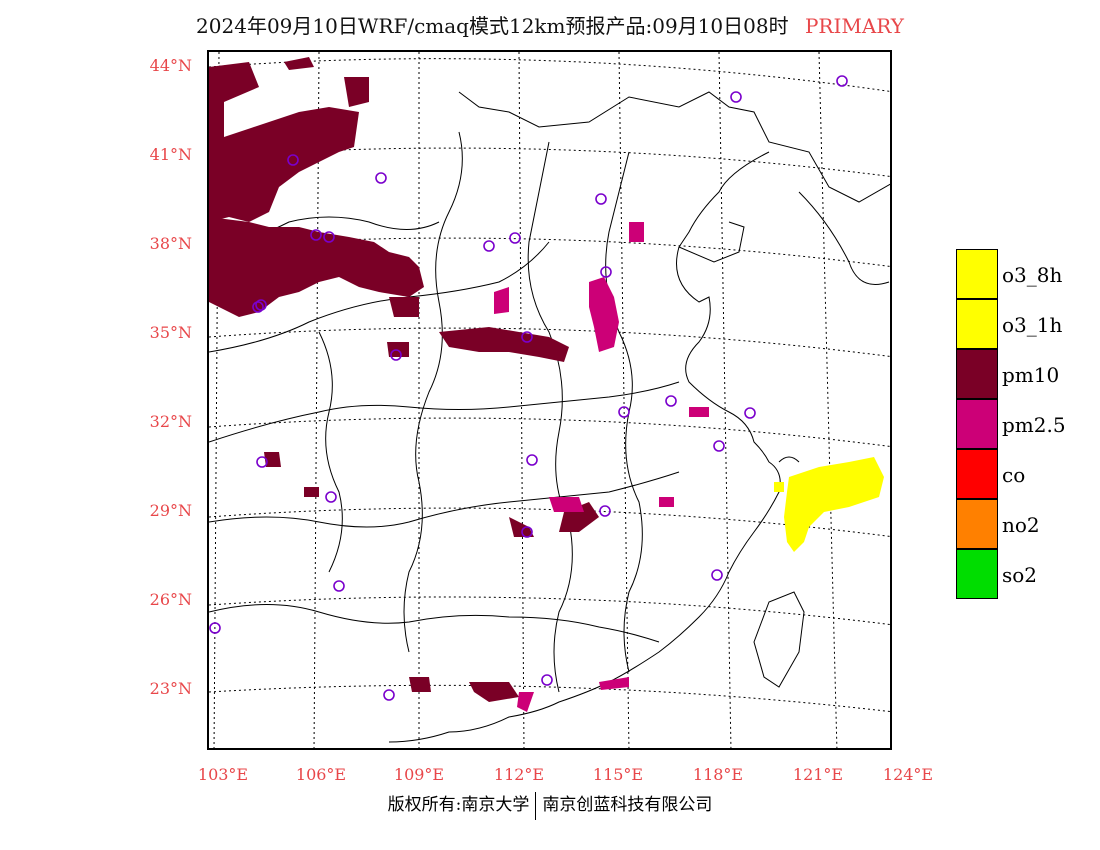 The width and height of the screenshot is (1100, 850). What do you see at coordinates (492, 26) in the screenshot?
I see `title-main: 2024年09月10日WRF/cmaq模式12km预报产品:09月10日08时` at bounding box center [492, 26].